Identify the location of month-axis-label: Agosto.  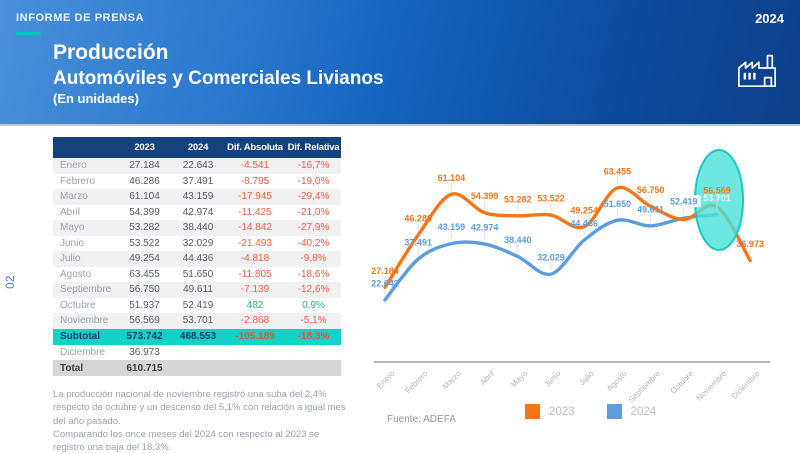
(617, 381).